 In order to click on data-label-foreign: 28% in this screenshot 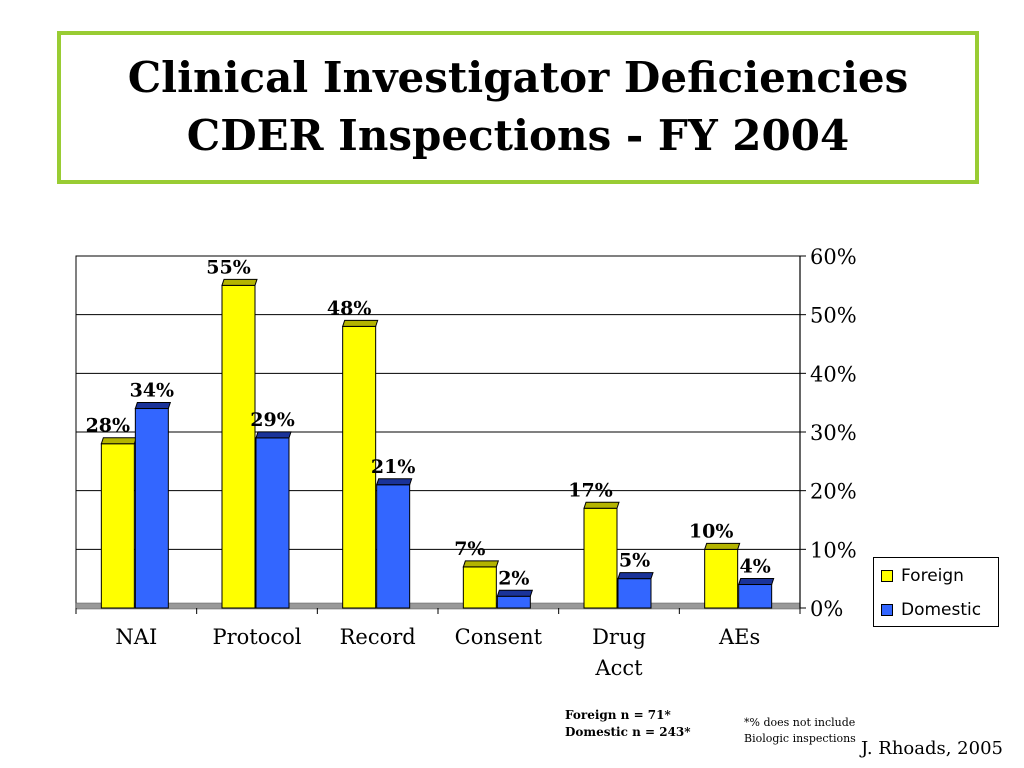, I will do `click(108, 426)`.